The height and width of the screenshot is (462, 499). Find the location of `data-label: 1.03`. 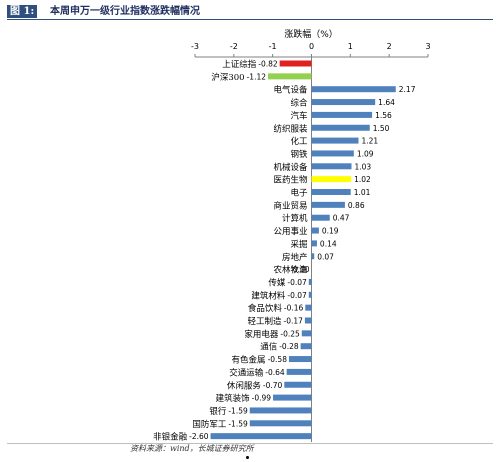

data-label: 1.03 is located at coordinates (362, 166).